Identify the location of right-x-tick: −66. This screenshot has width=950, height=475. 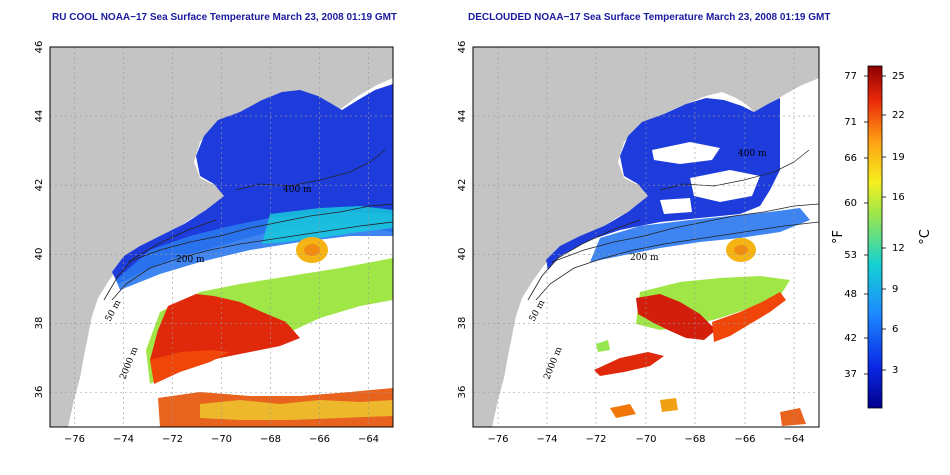
(744, 439).